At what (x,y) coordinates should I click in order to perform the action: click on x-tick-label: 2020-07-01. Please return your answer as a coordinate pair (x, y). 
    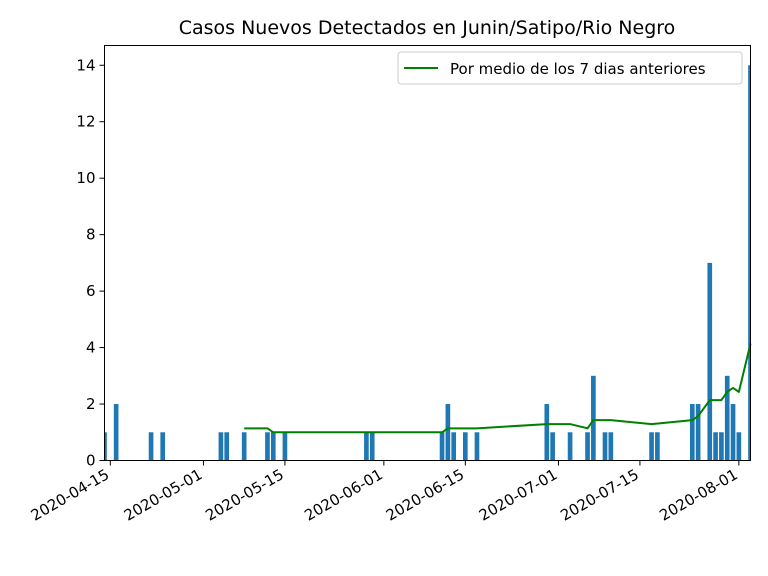
    Looking at the image, I should click on (518, 494).